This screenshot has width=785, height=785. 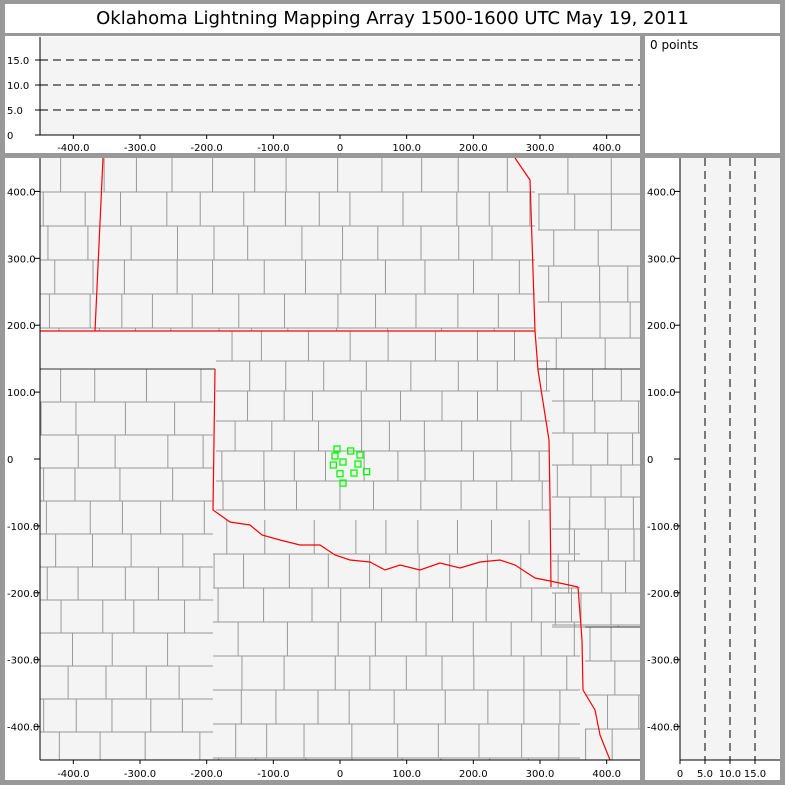 What do you see at coordinates (18, 61) in the screenshot?
I see `y-tick-label: 15.0` at bounding box center [18, 61].